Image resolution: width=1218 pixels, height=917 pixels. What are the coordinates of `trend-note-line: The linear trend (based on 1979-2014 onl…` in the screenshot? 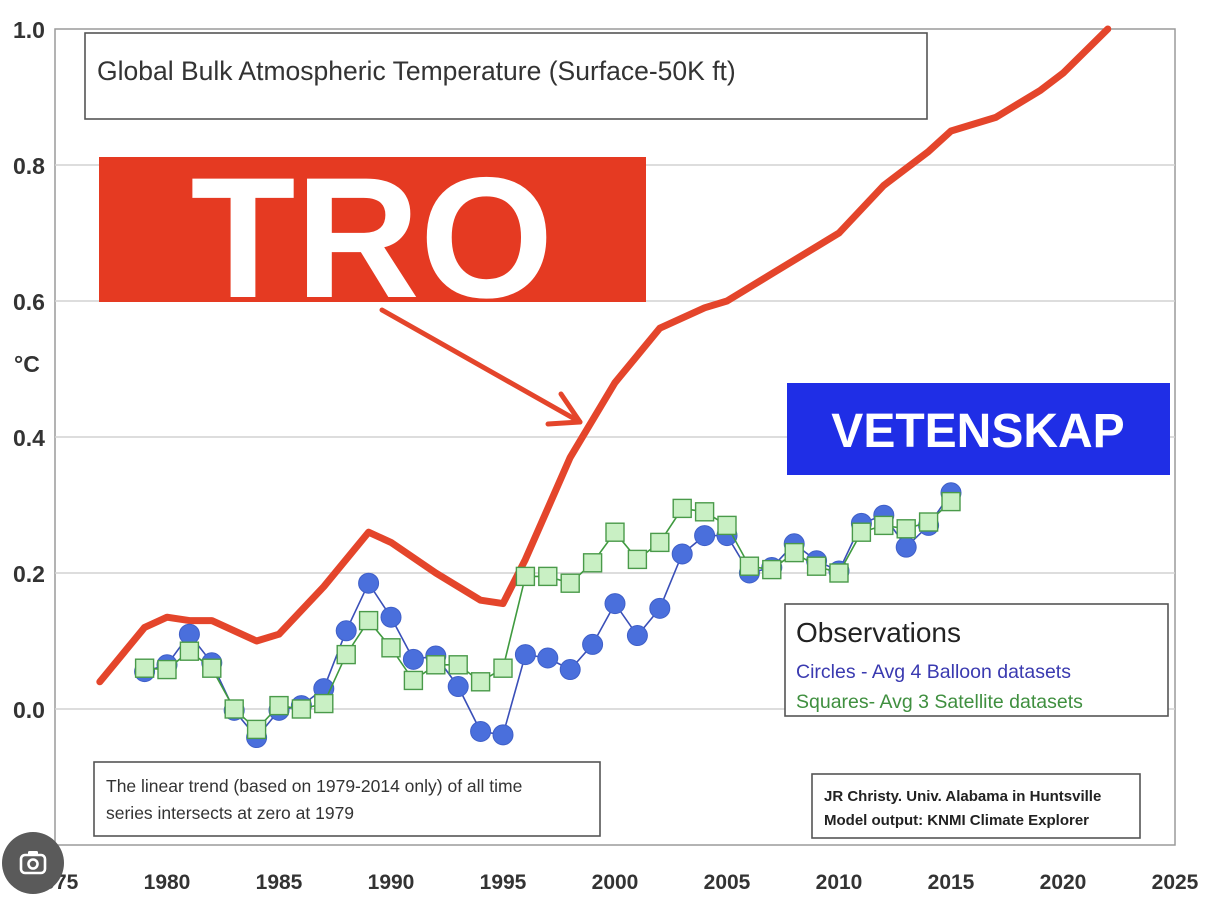 It's located at (314, 786).